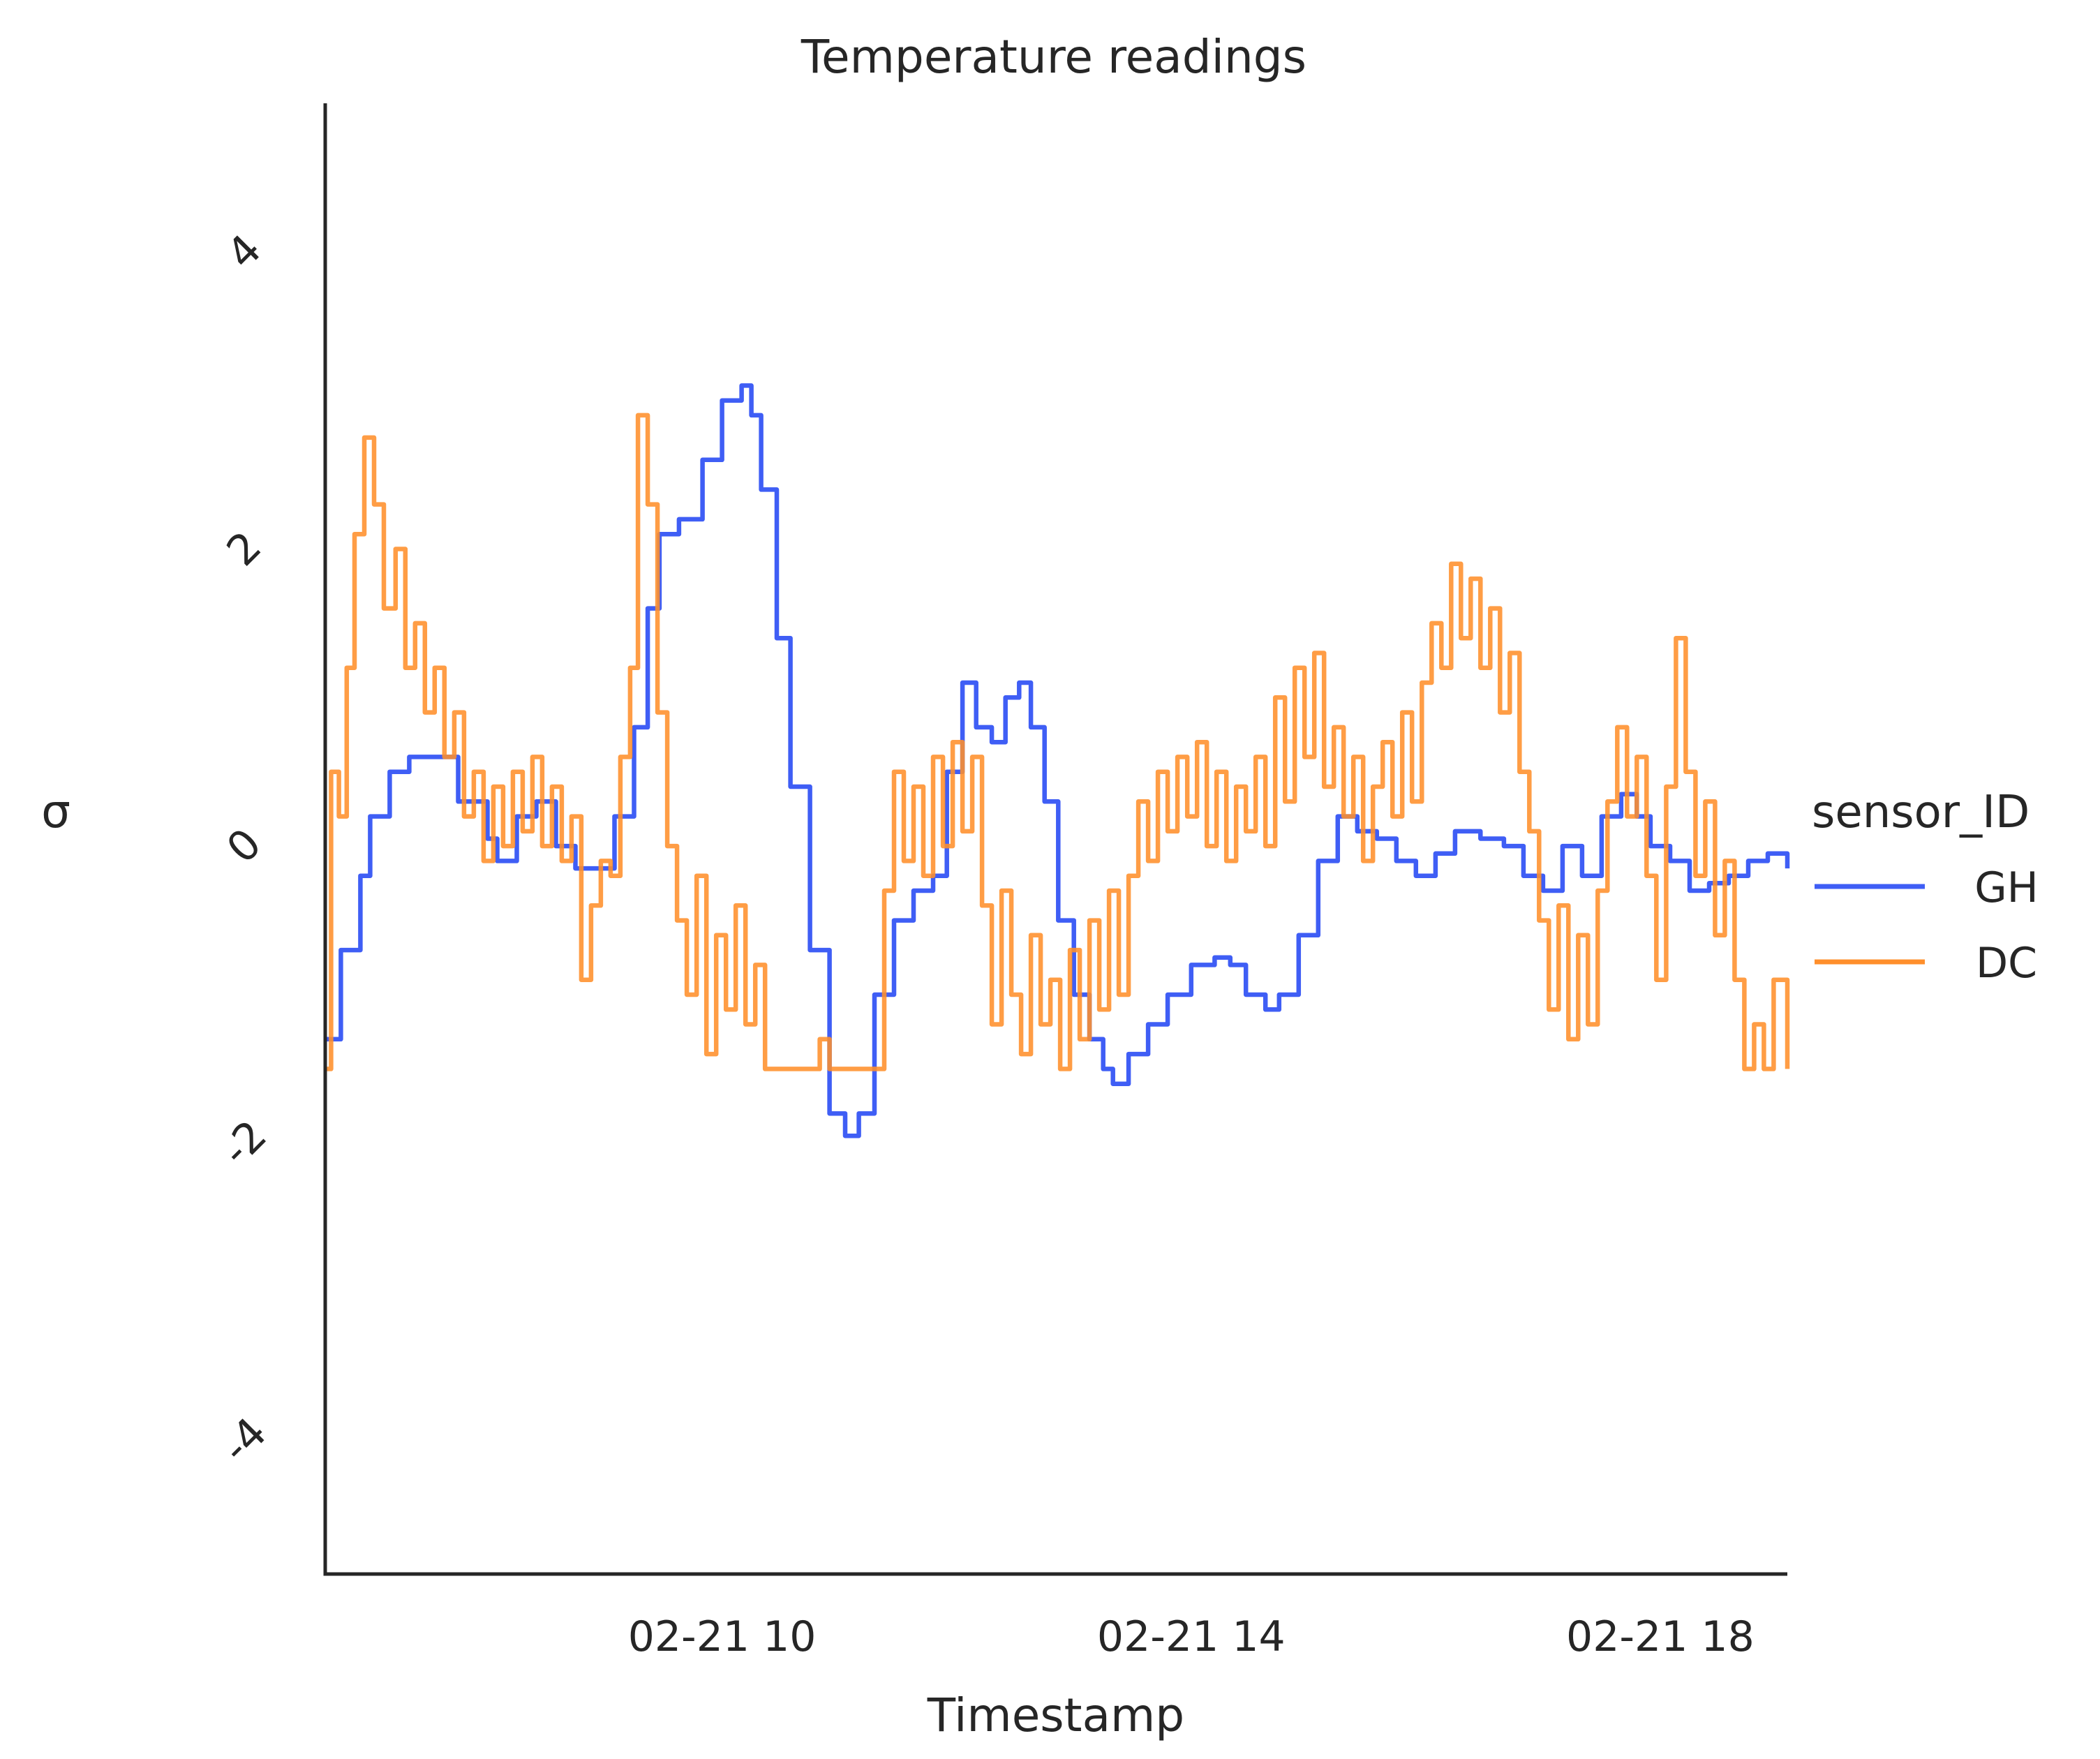  What do you see at coordinates (244, 1441) in the screenshot?
I see `y-tick-label: -4` at bounding box center [244, 1441].